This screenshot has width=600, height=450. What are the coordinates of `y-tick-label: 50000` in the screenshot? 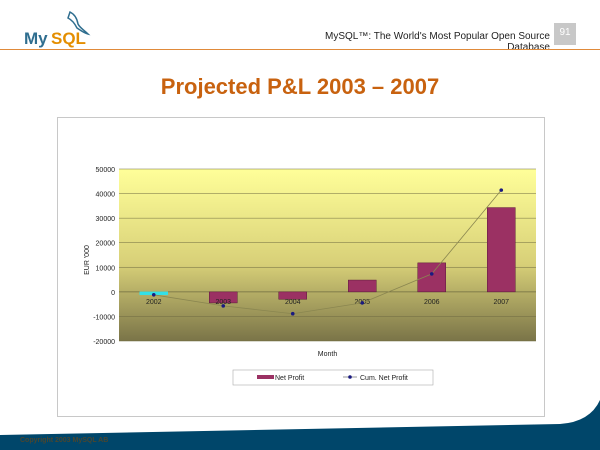 It's located at (106, 170).